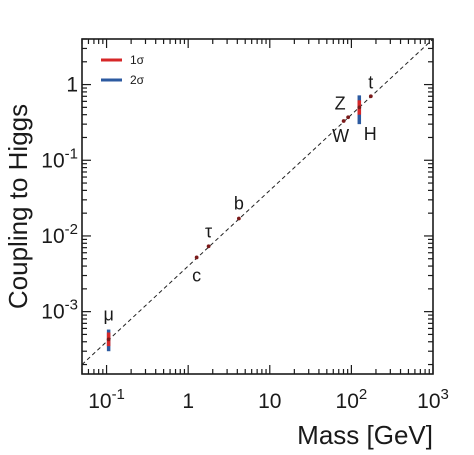  I want to click on data-point-z, so click(348, 117).